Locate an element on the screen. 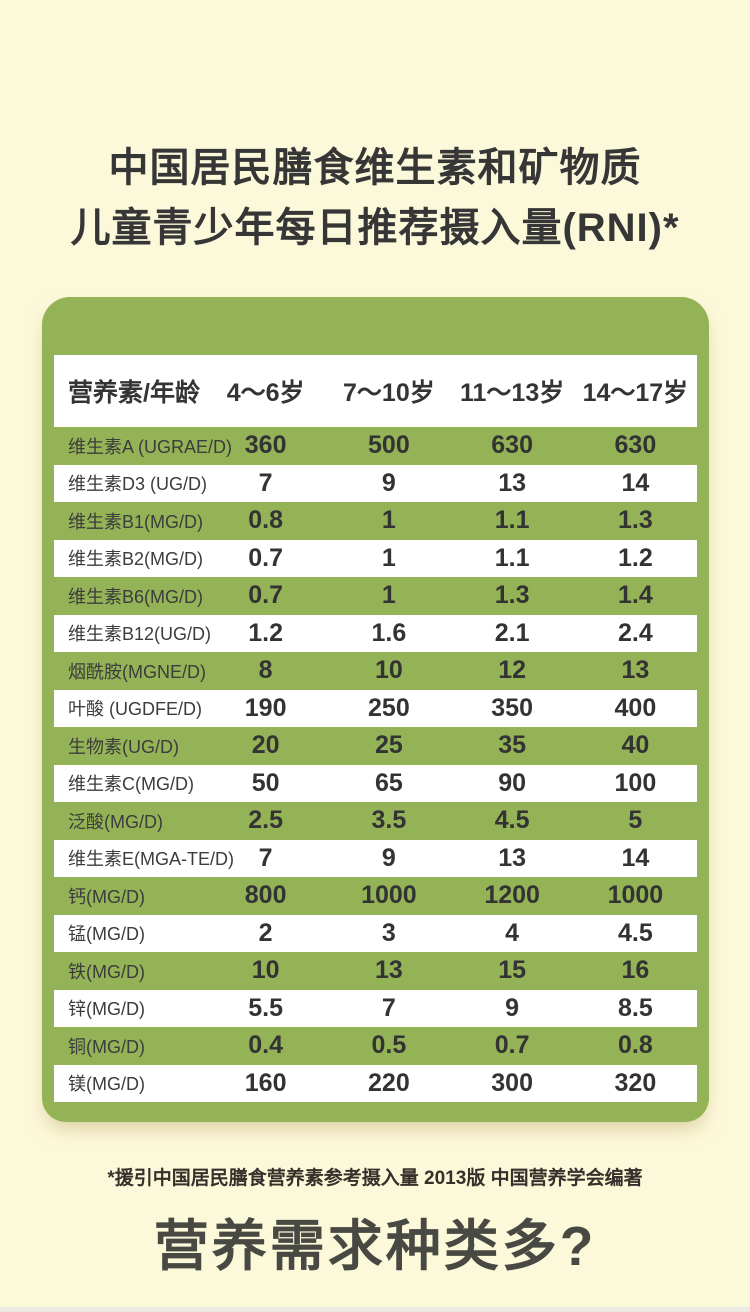  section-heading: 营养需求种类多? is located at coordinates (375, 1246).